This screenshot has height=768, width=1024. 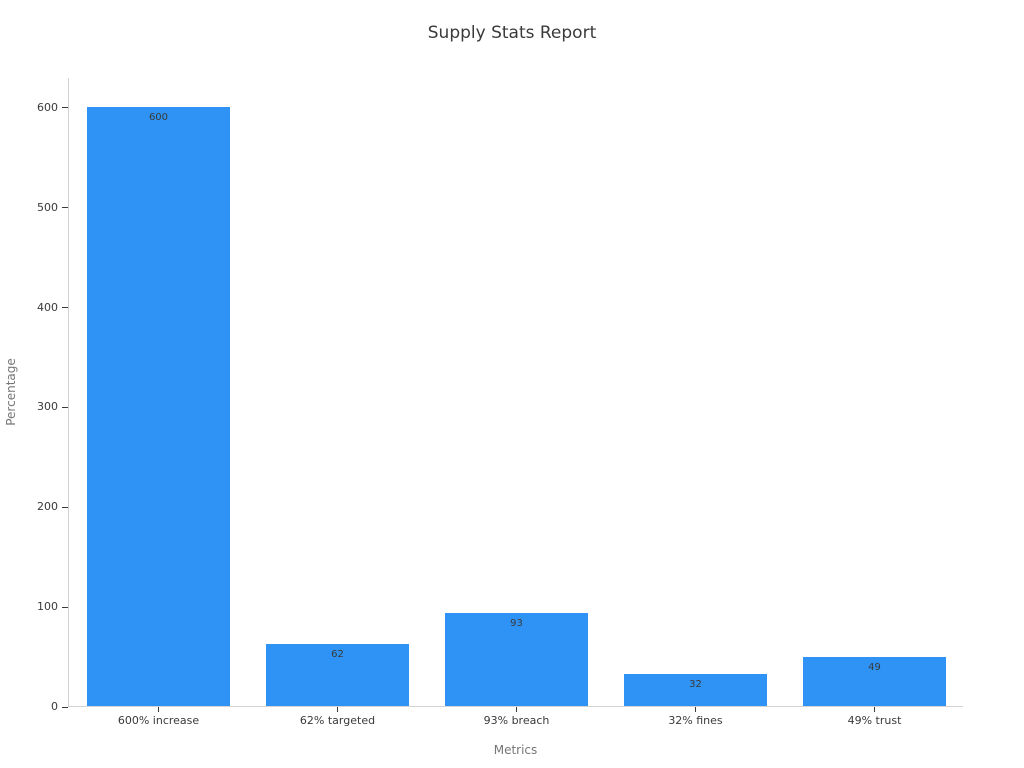 I want to click on chart-title: Supply Stats Report, so click(x=512, y=33).